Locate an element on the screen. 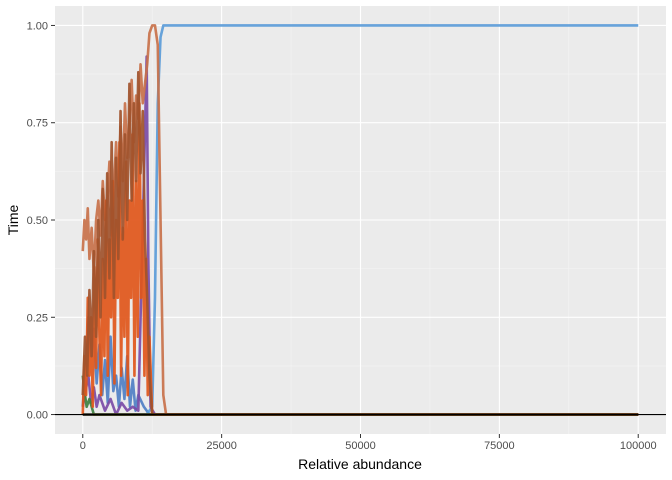  x-axis-ticks: 0 25000 50000 75000 100000 is located at coordinates (368, 443).